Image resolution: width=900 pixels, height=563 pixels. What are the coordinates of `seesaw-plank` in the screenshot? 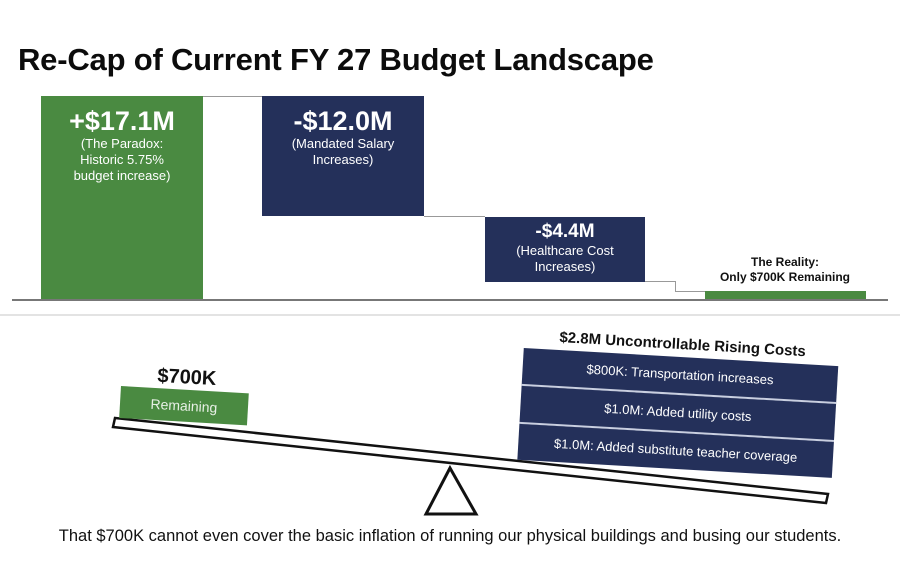 It's located at (470, 460).